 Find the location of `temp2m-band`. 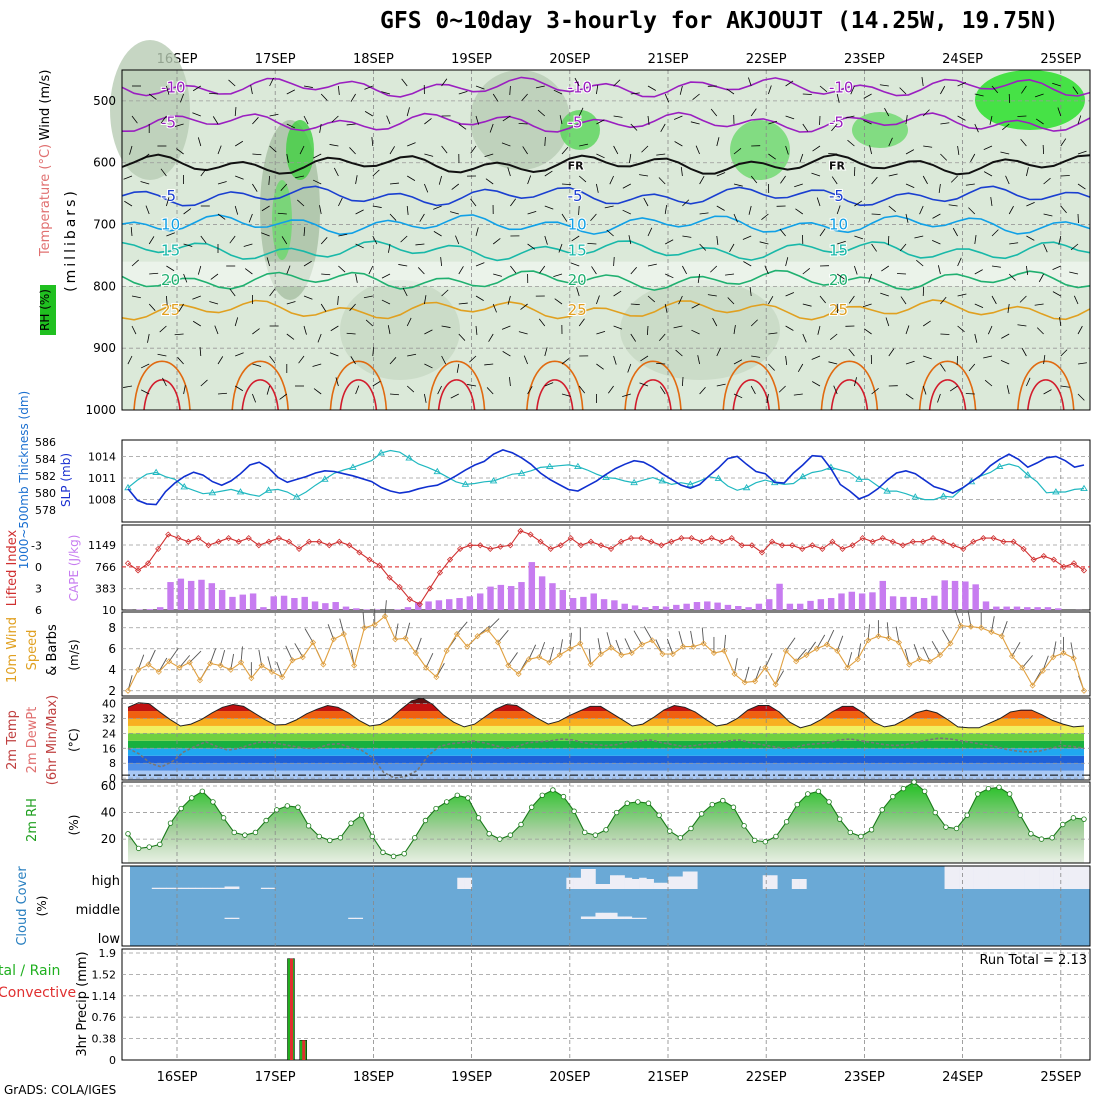

temp2m-band is located at coordinates (606, 715).